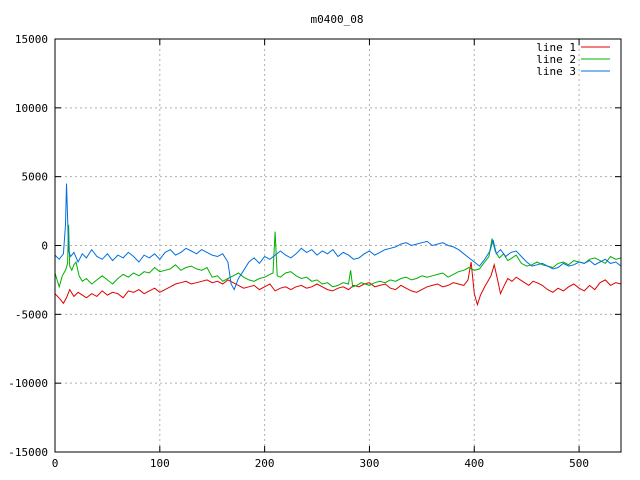  Describe the element at coordinates (160, 463) in the screenshot. I see `x-tick-label: 100` at that location.